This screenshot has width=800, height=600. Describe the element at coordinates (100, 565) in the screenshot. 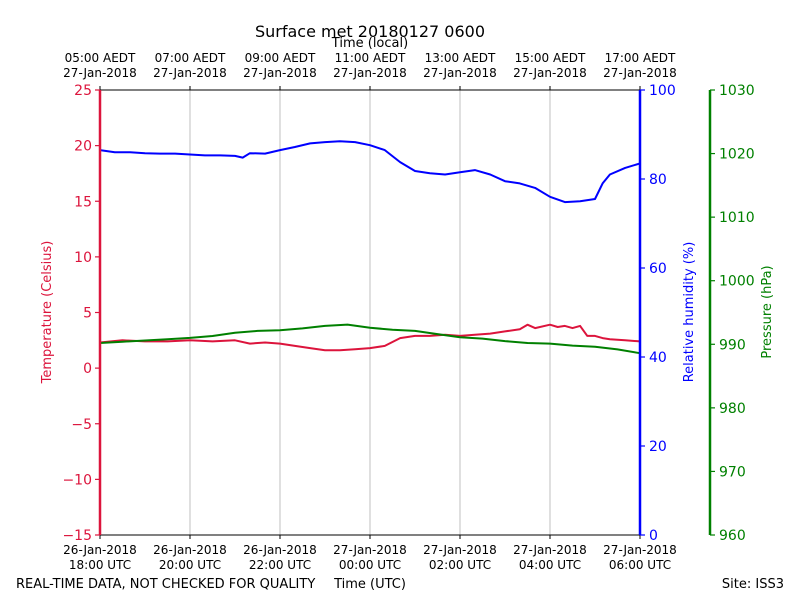

I see `x-tick-label-utc: 18:00 UTC` at that location.